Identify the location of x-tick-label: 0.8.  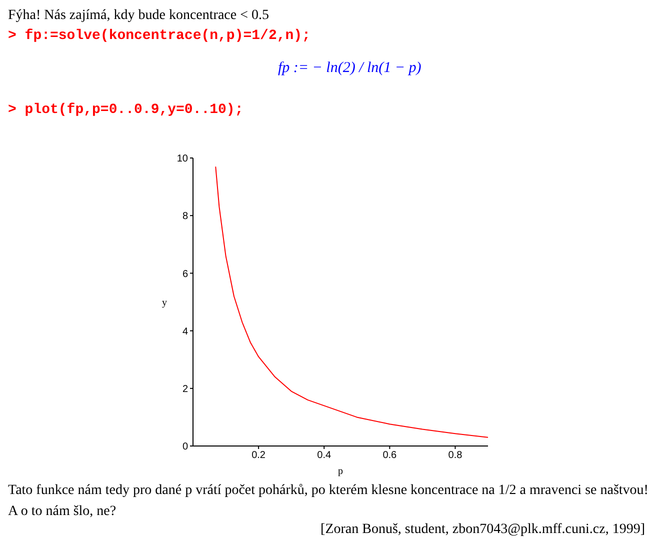
(455, 456).